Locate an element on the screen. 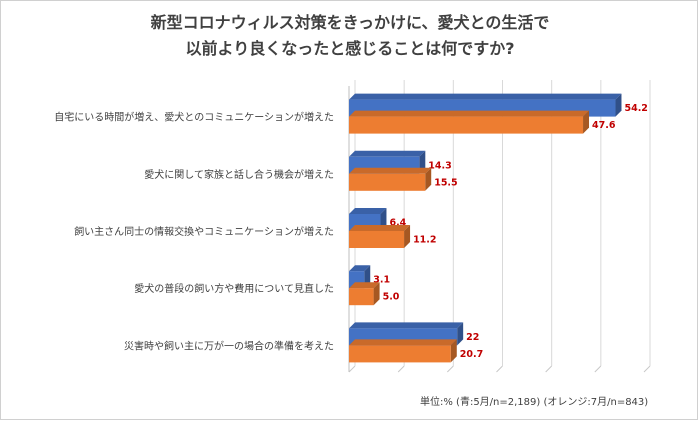 The image size is (700, 422). category-label: 自宅にいる時間が増え、愛犬とのコミュニケーションが増えた is located at coordinates (194, 117).